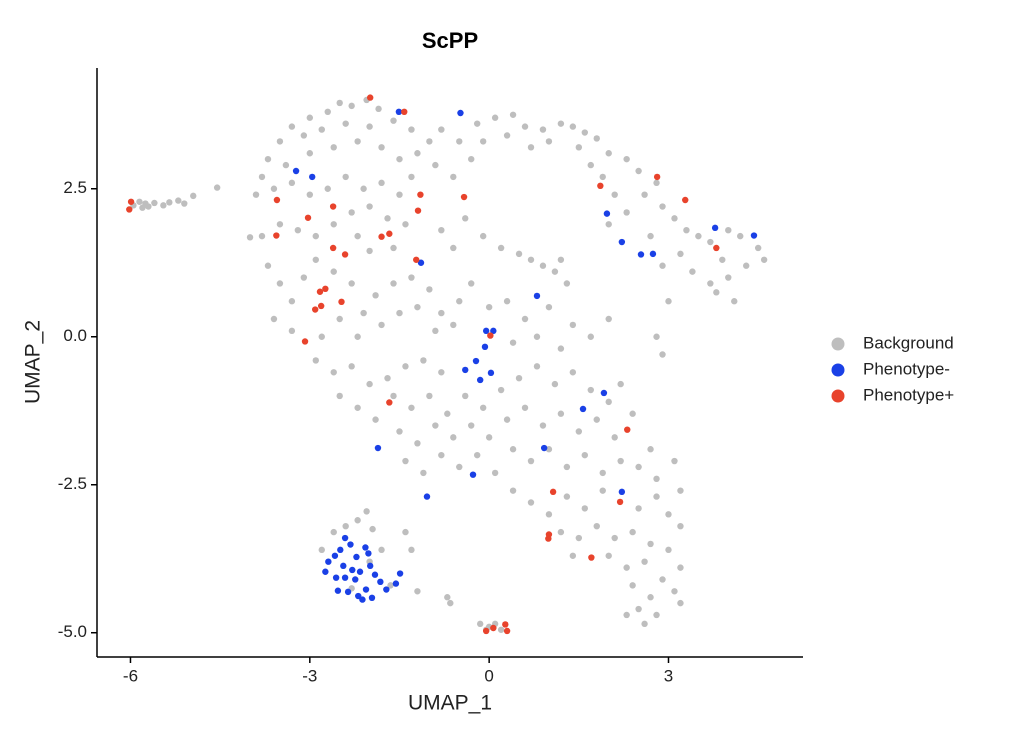 The height and width of the screenshot is (735, 1015). What do you see at coordinates (908, 394) in the screenshot?
I see `legend-label: Phenotype+` at bounding box center [908, 394].